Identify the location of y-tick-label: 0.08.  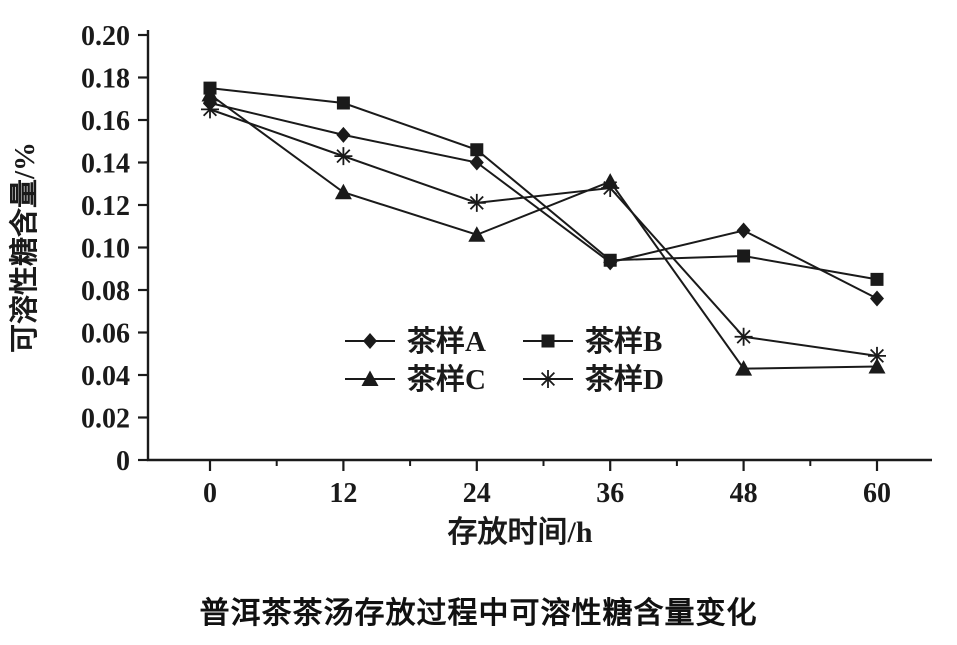
(105, 291).